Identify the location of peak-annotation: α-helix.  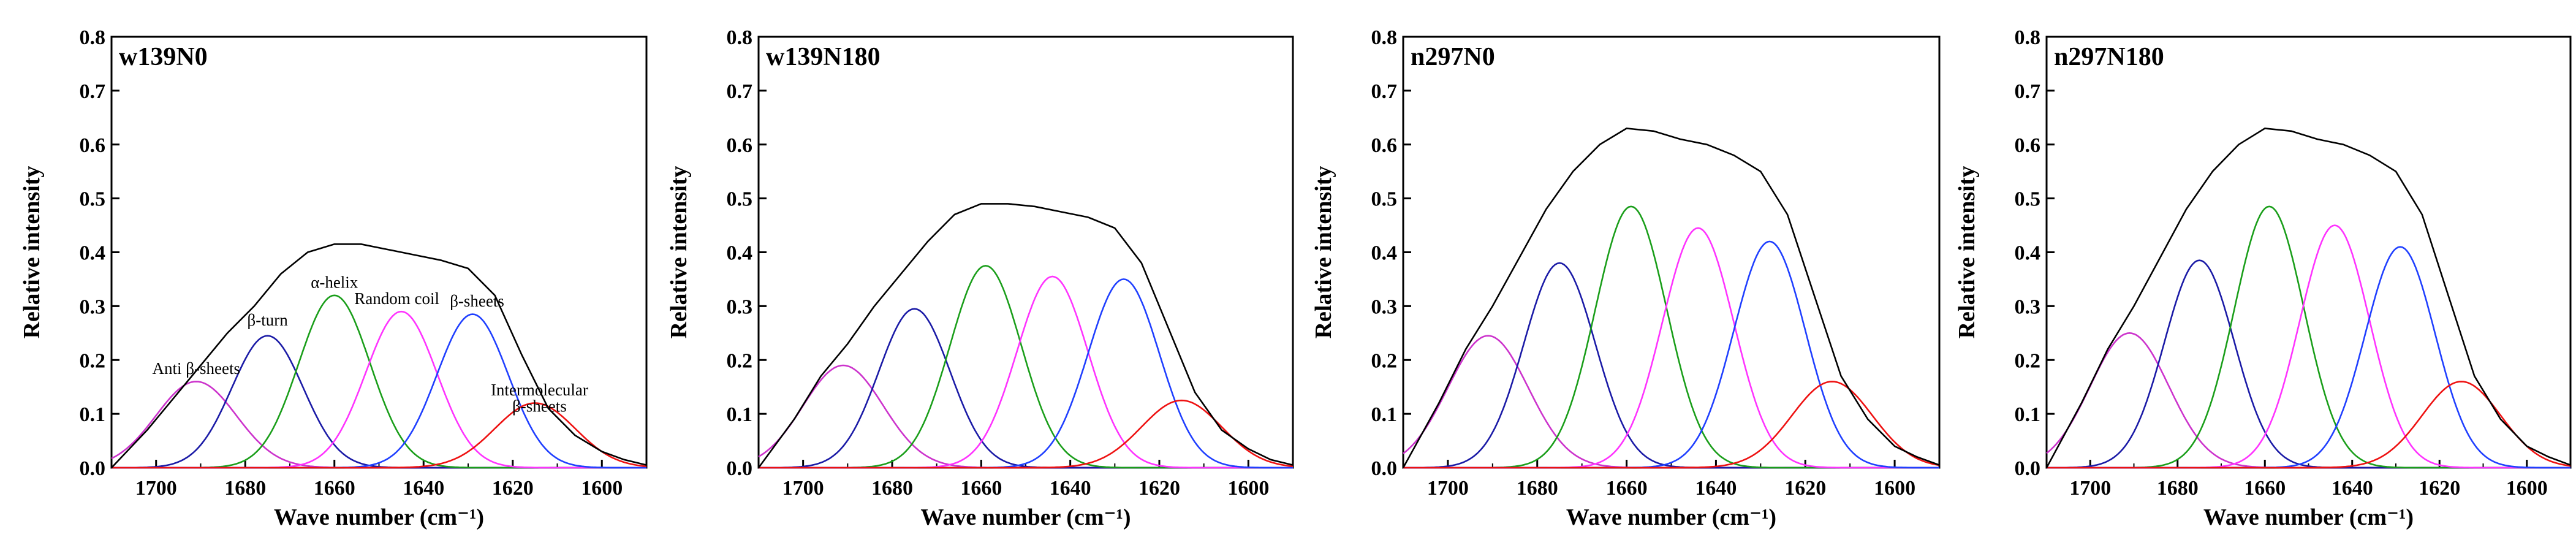
(334, 282).